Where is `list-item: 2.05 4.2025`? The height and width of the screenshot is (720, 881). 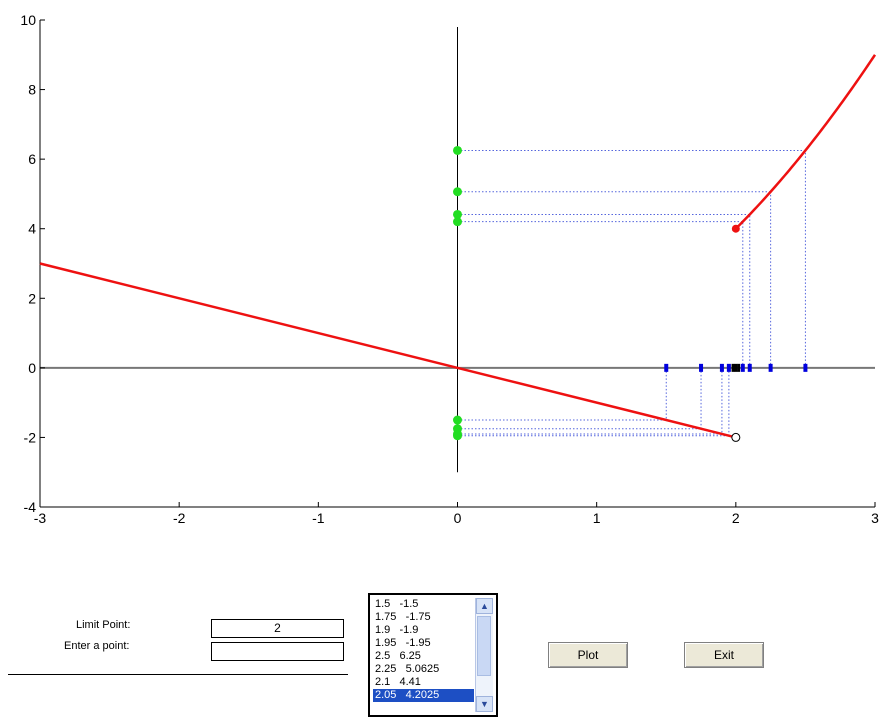
list-item: 2.05 4.2025 is located at coordinates (423, 695).